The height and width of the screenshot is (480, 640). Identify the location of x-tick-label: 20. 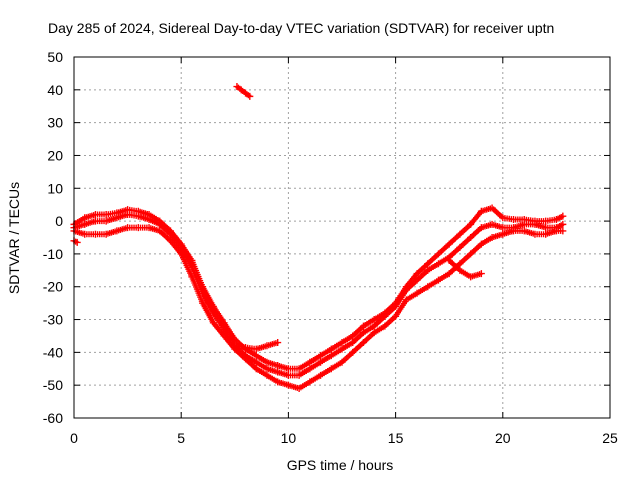
(503, 438).